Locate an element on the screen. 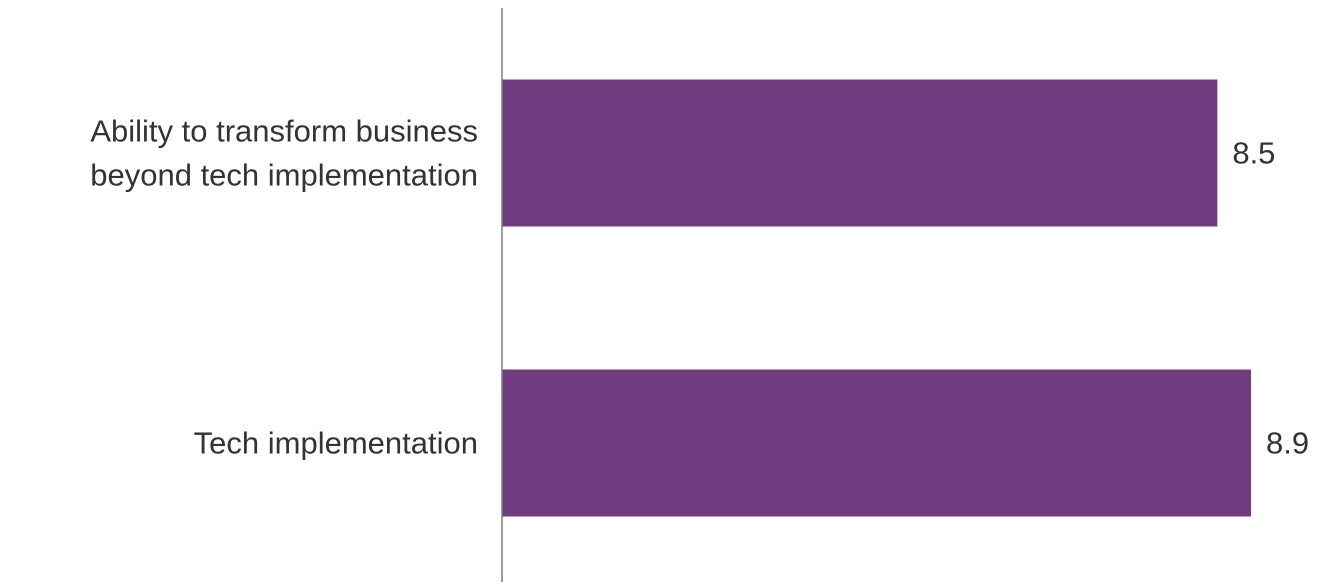 This screenshot has height=585, width=1322. category-label-line: Tech implementation is located at coordinates (336, 443).